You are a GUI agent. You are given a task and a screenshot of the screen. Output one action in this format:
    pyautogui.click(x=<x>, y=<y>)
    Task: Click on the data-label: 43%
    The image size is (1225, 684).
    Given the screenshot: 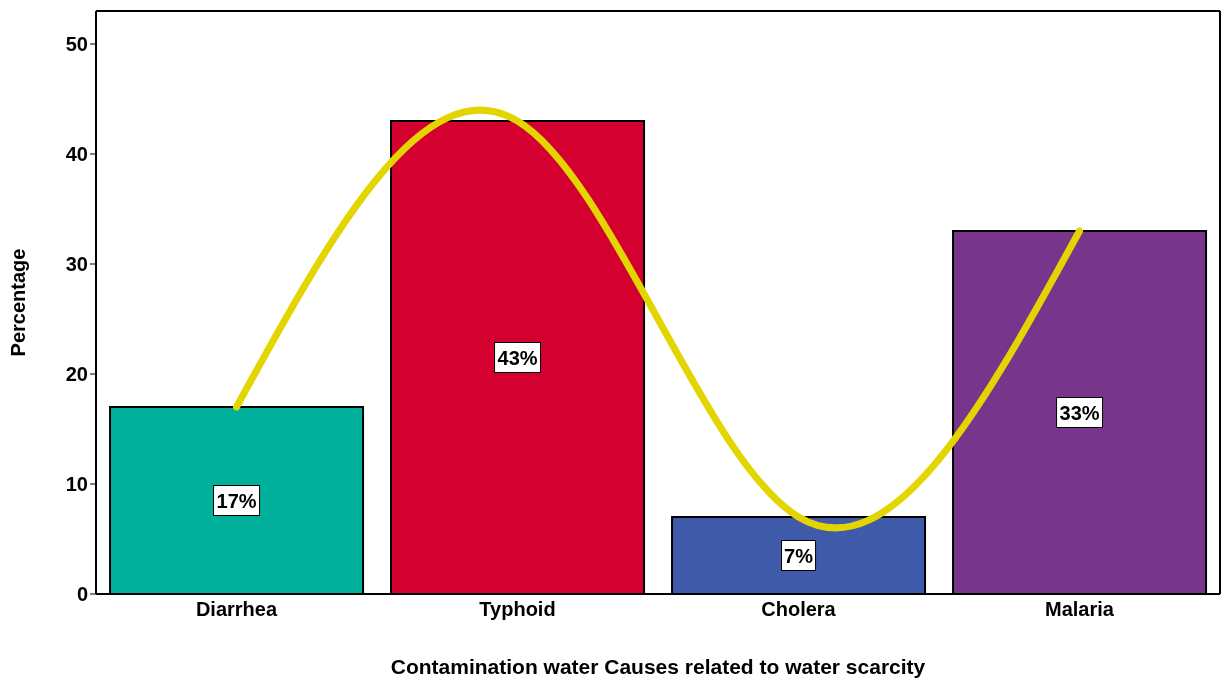 What is the action you would take?
    pyautogui.click(x=517, y=357)
    